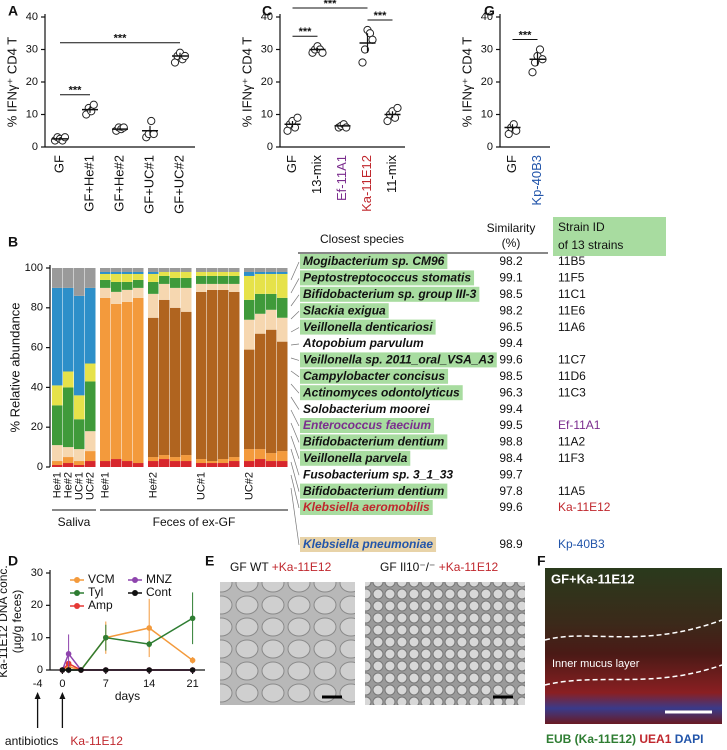 This screenshot has width=727, height=750. I want to click on y-tick-label: 60, so click(37, 348).